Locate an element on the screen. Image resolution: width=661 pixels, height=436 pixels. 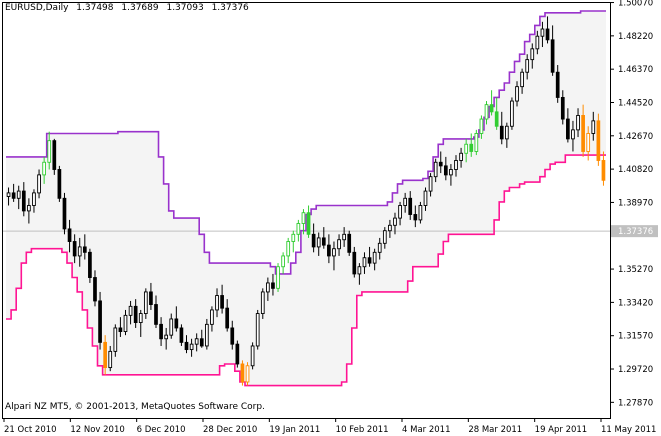
current-price-tag is located at coordinates (634, 231).